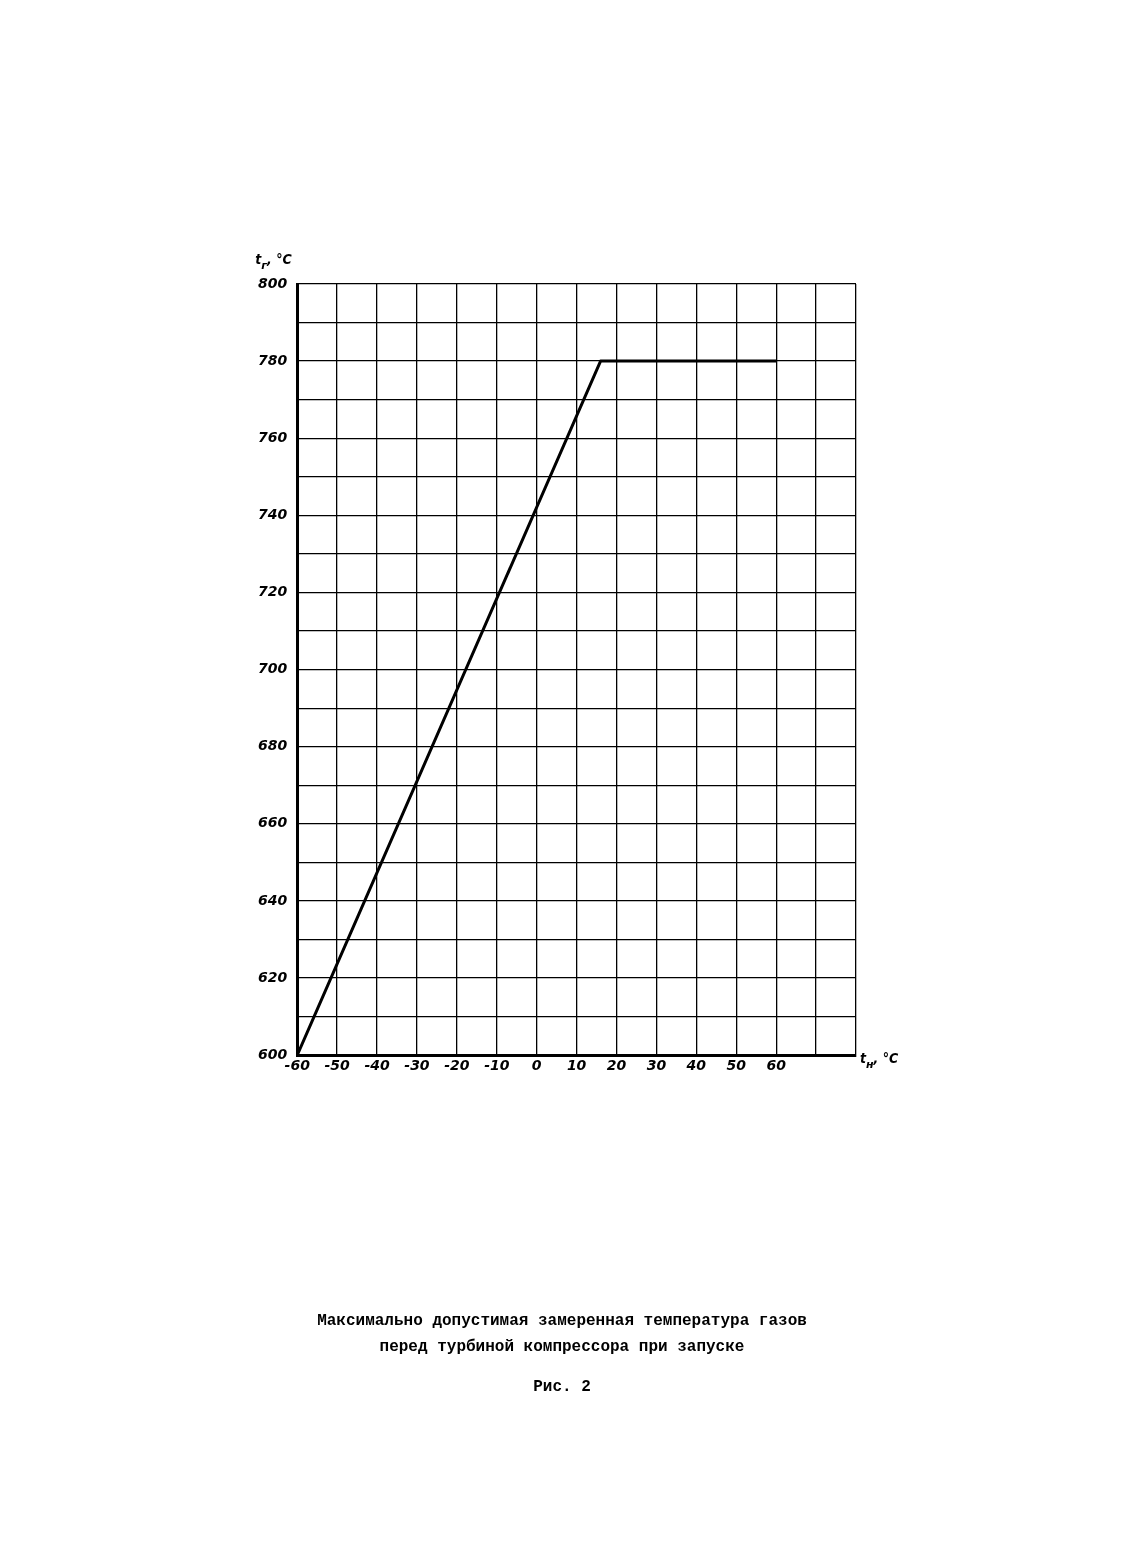  I want to click on x-tick-label: 0, so click(536, 1065).